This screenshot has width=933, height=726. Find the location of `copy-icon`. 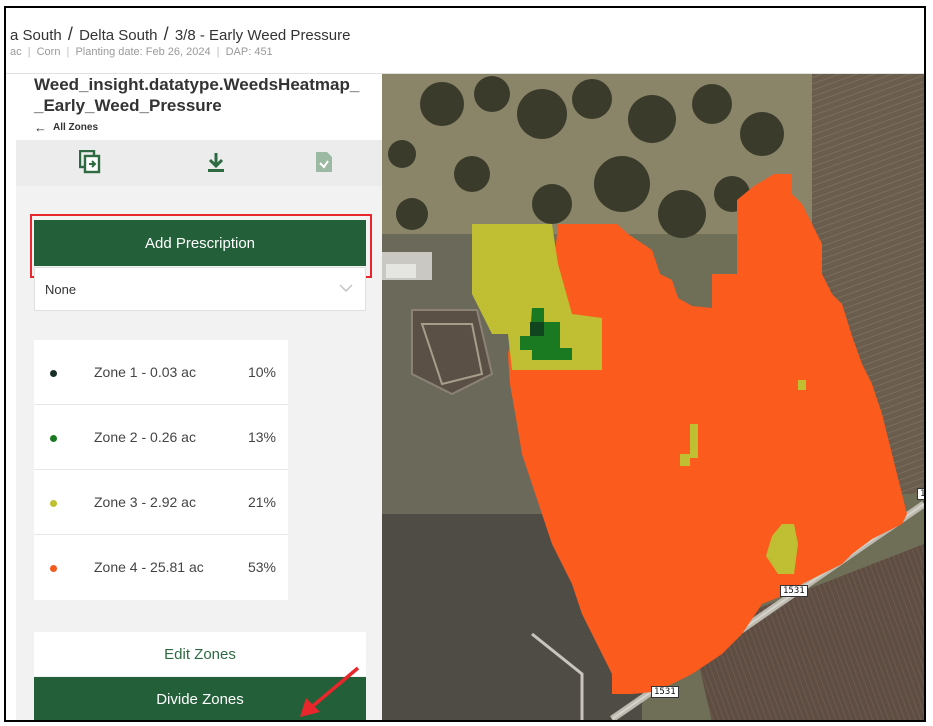

copy-icon is located at coordinates (90, 162).